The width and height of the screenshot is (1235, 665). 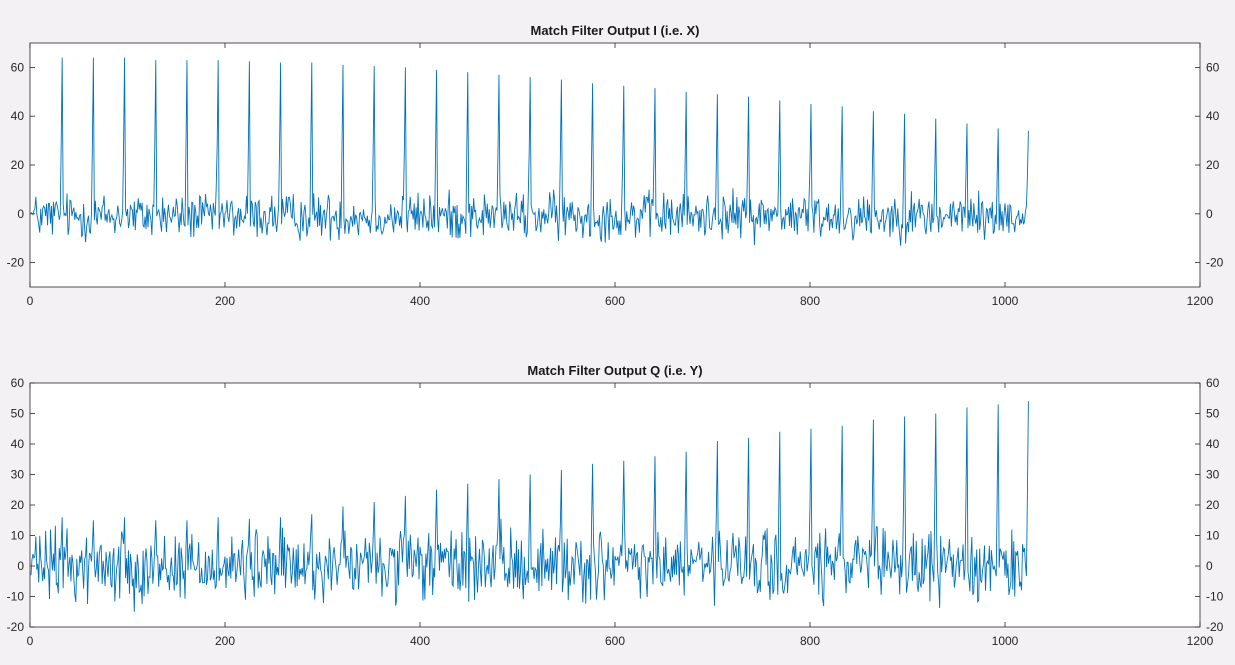 I want to click on y-tick-label-right: 30, so click(x=1213, y=475).